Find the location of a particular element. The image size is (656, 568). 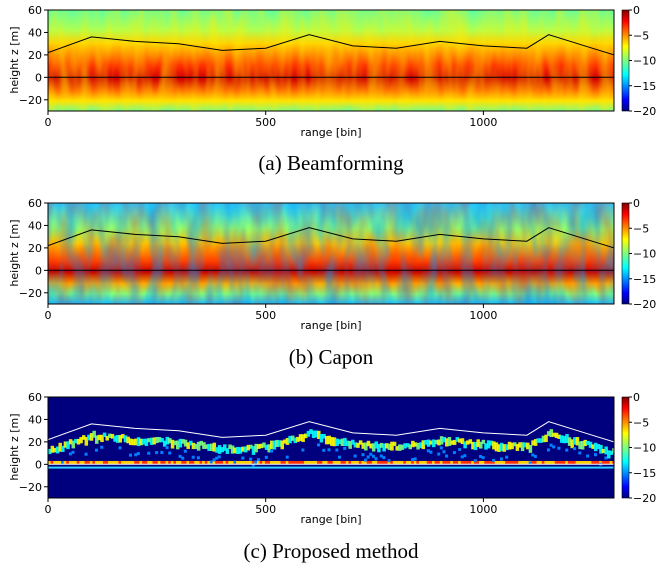

caption-proposed: (c) Proposed method is located at coordinates (331, 551).